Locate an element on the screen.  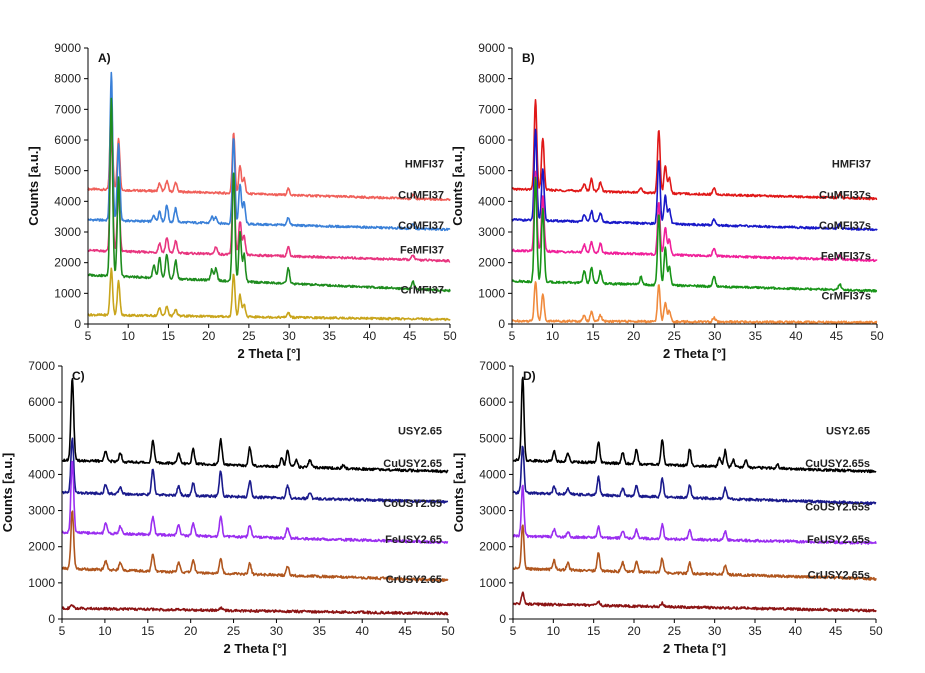
series-label-FeMFI37s: FeMFI37s is located at coordinates (846, 257).